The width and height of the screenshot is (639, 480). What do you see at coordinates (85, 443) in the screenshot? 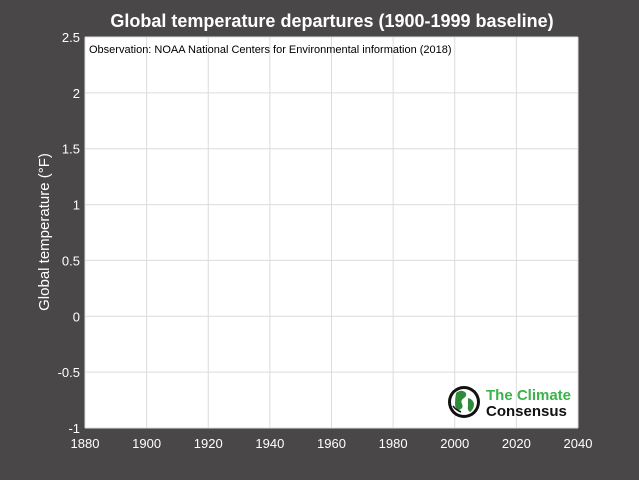
I see `x-tick-label: 1880` at bounding box center [85, 443].